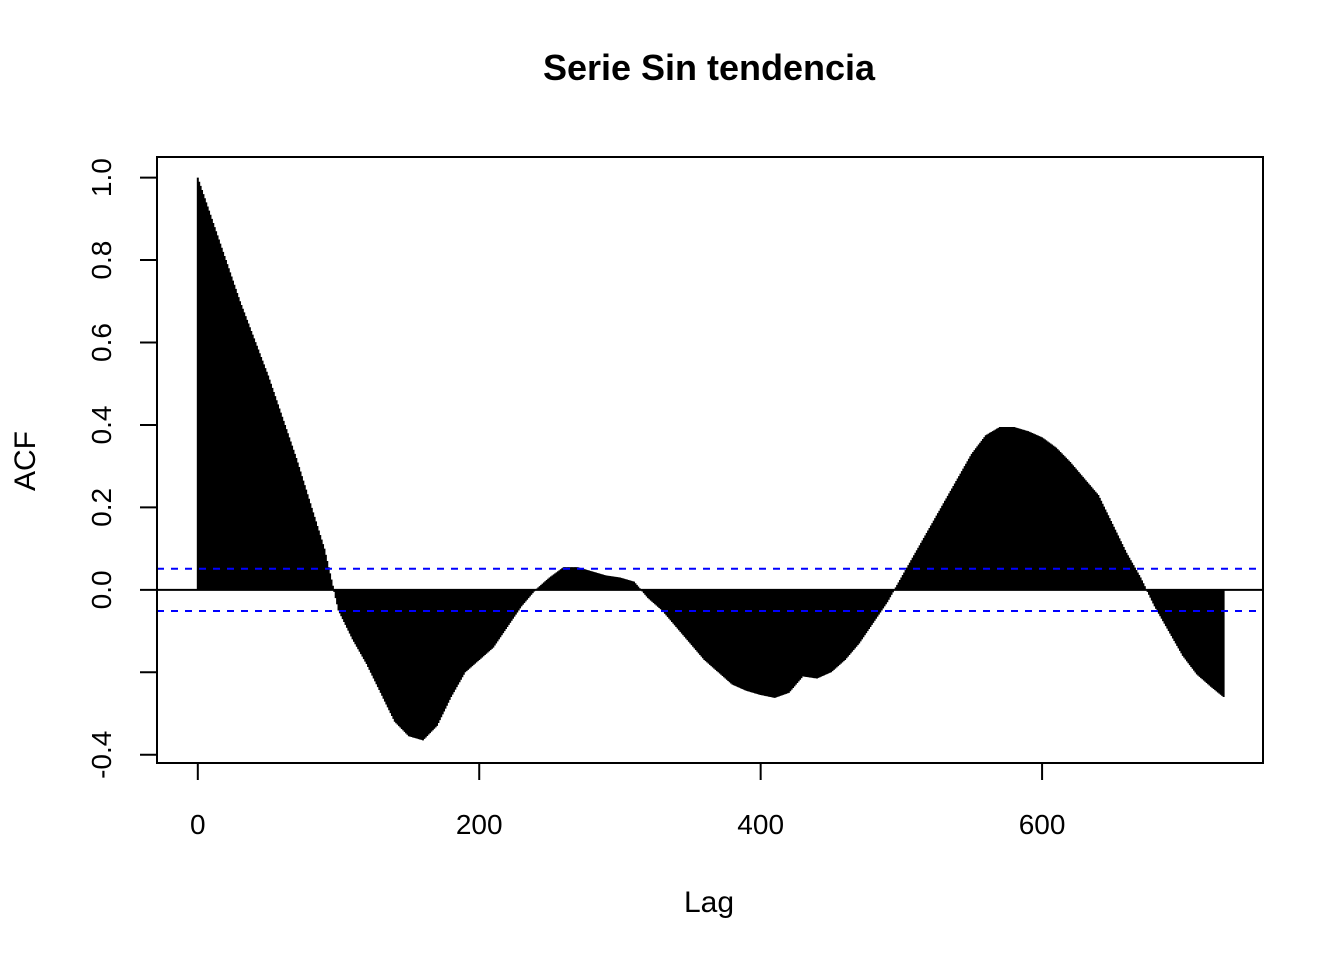 Image resolution: width=1344 pixels, height=960 pixels. What do you see at coordinates (709, 67) in the screenshot?
I see `chart-title: Serie Sin tendencia` at bounding box center [709, 67].